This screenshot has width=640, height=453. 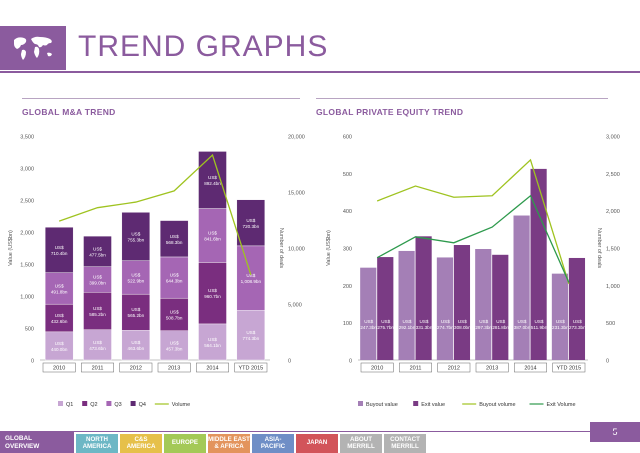 What do you see at coordinates (320, 51) in the screenshot?
I see `header: TREND GRAPHS` at bounding box center [320, 51].